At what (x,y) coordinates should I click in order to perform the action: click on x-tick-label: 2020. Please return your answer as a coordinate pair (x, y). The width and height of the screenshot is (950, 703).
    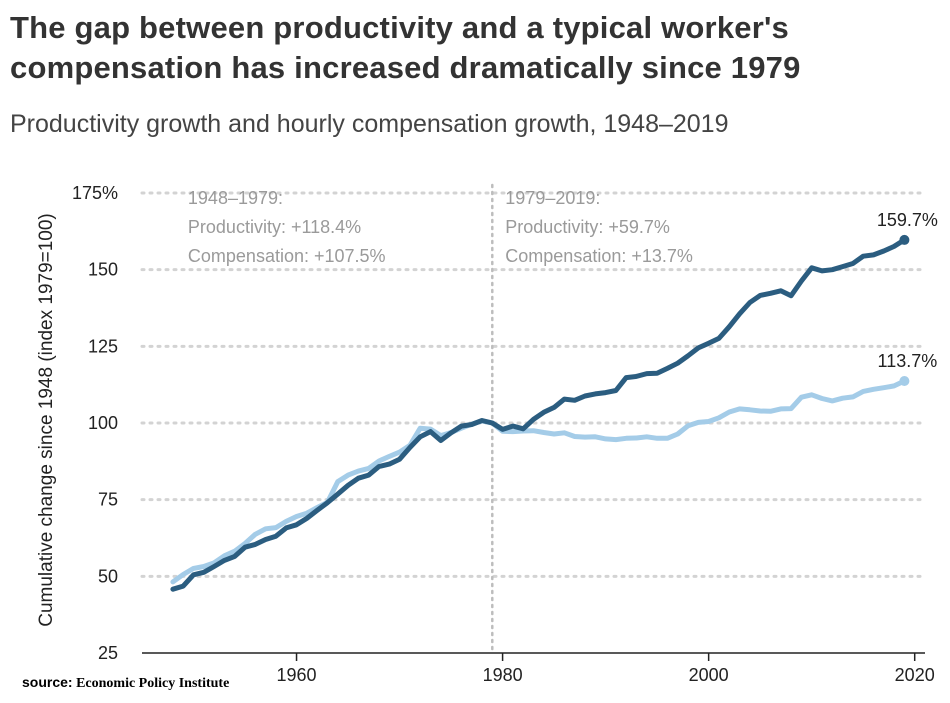
    Looking at the image, I should click on (915, 675).